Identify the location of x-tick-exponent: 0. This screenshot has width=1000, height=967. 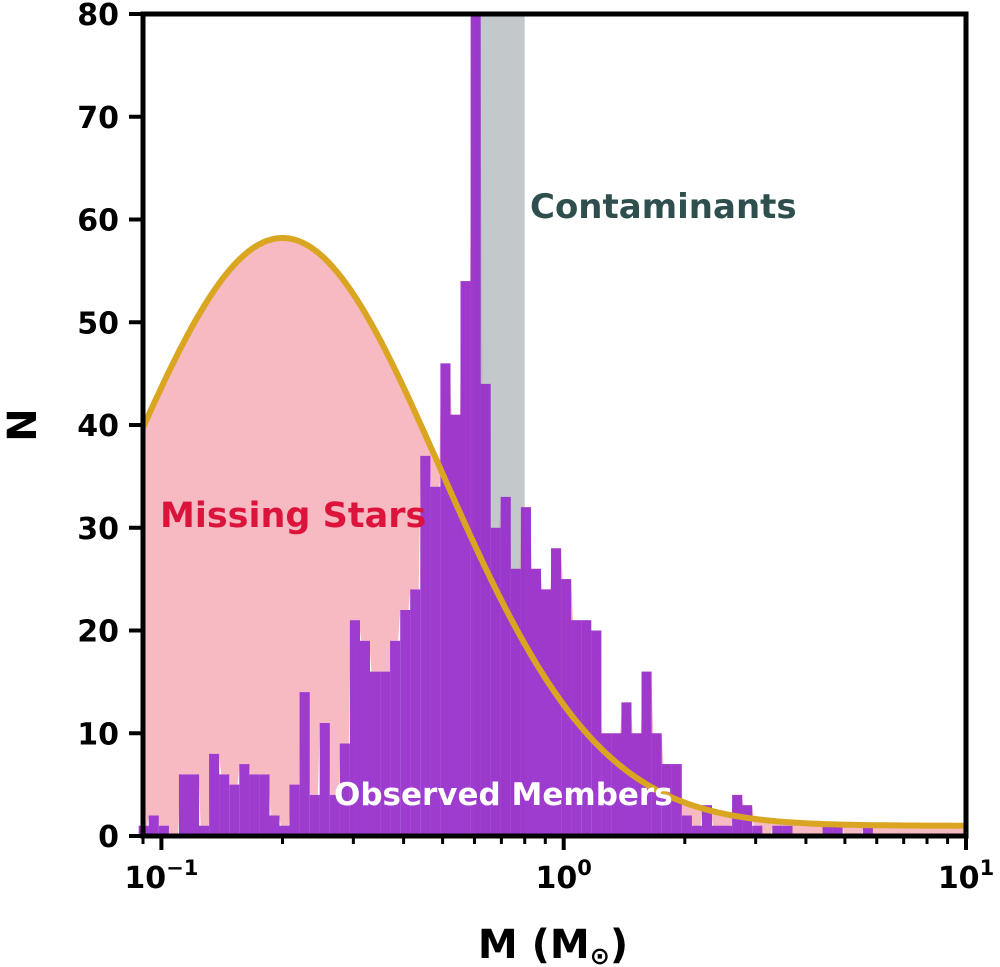
(584, 868).